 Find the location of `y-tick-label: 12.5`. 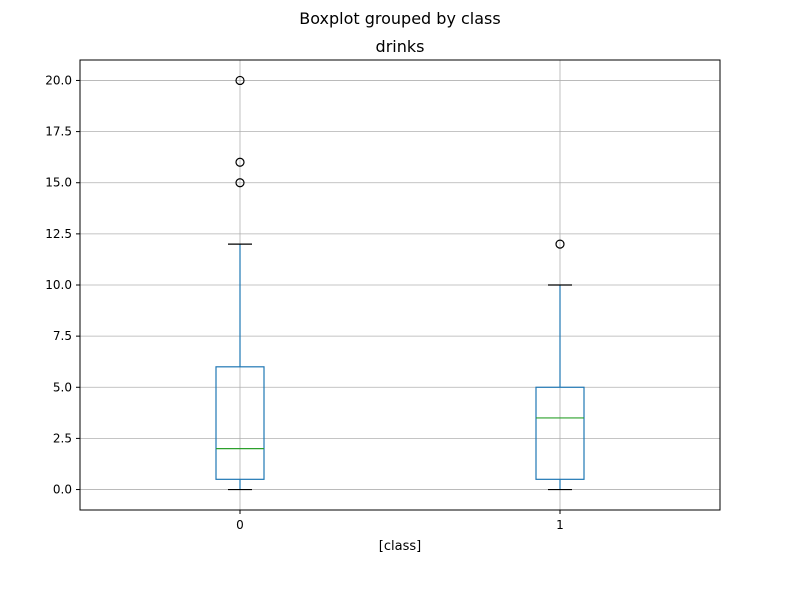

y-tick-label: 12.5 is located at coordinates (58, 234).